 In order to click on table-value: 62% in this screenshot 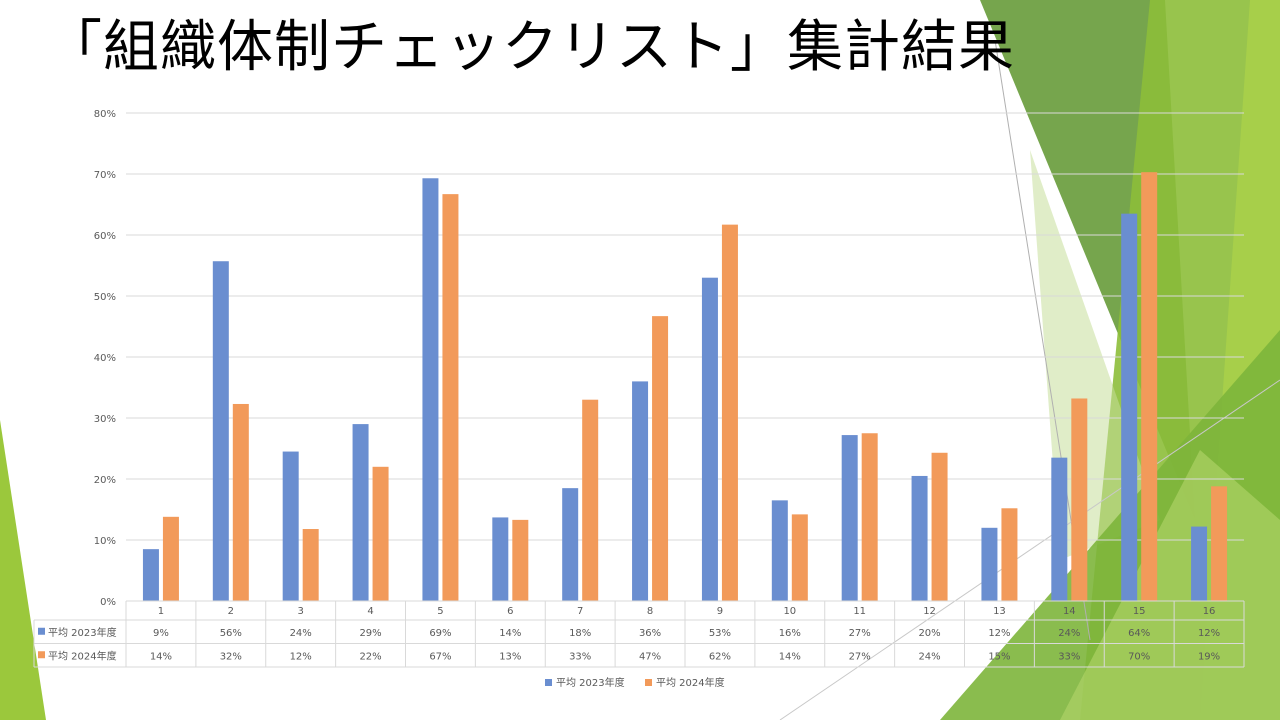, I will do `click(720, 656)`.